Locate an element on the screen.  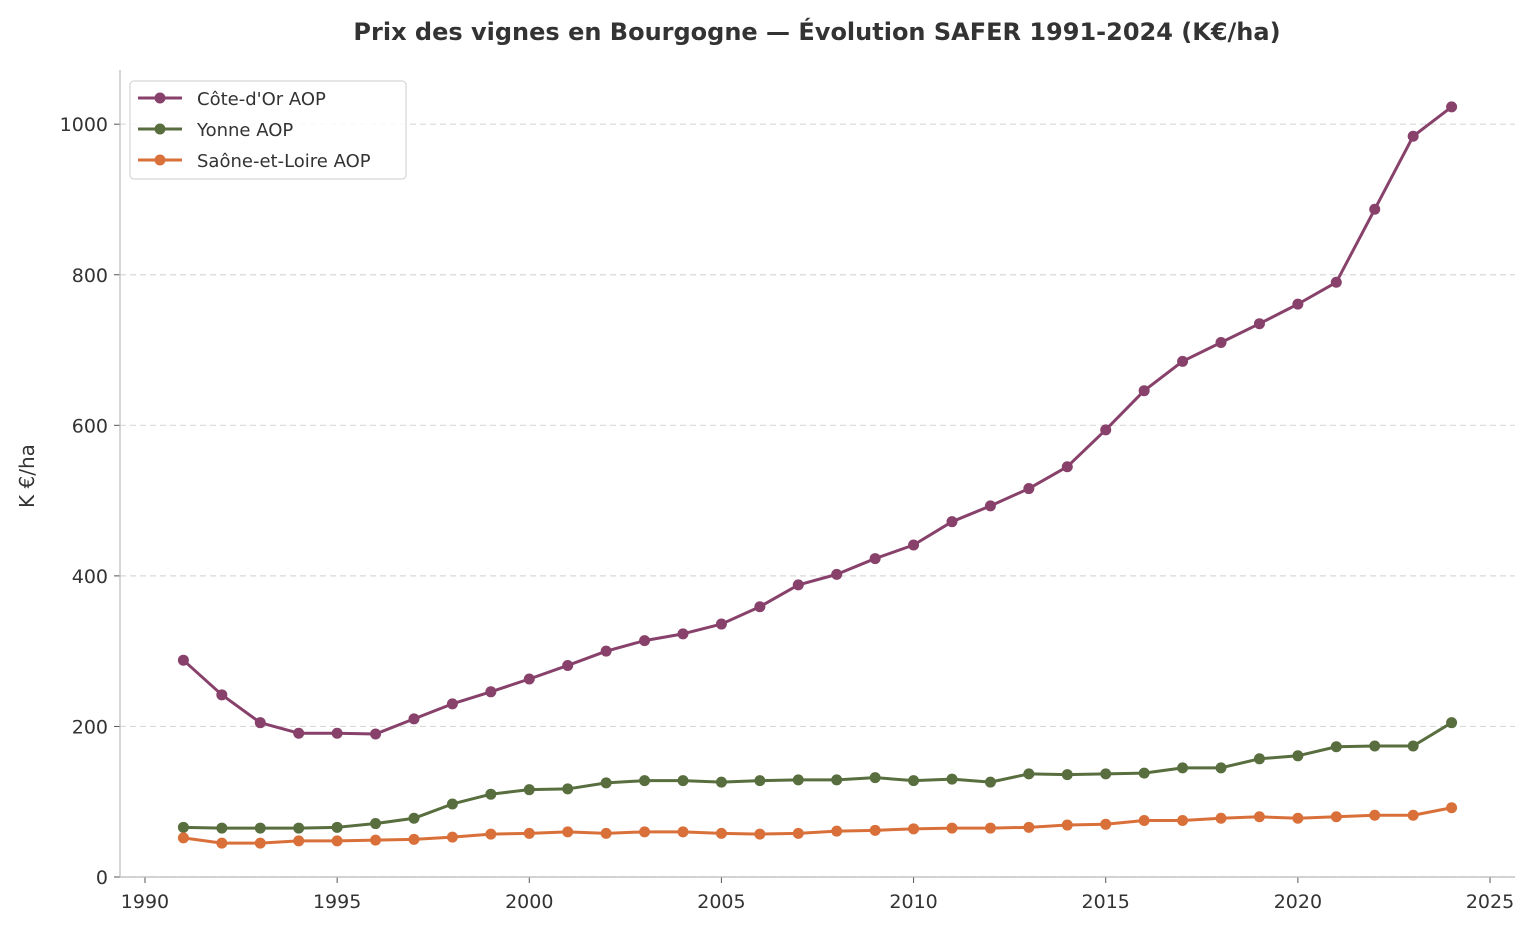
legend-label: Yonne AOP is located at coordinates (244, 130).